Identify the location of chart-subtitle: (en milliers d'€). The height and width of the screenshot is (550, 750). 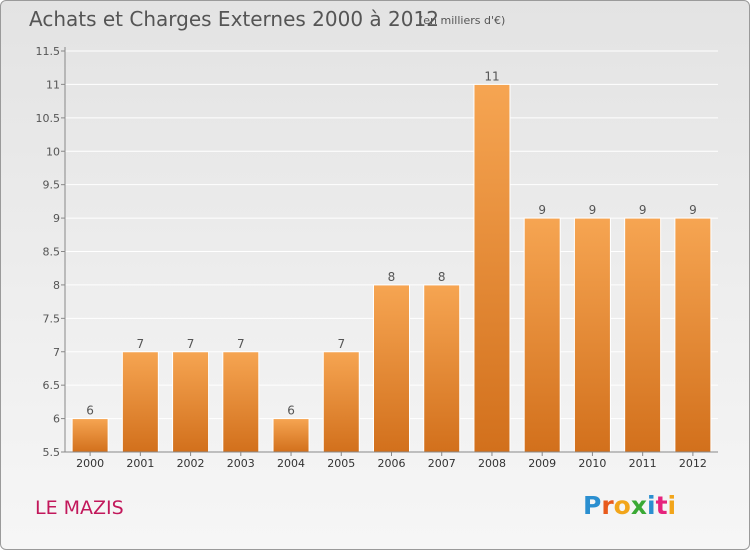
(462, 20).